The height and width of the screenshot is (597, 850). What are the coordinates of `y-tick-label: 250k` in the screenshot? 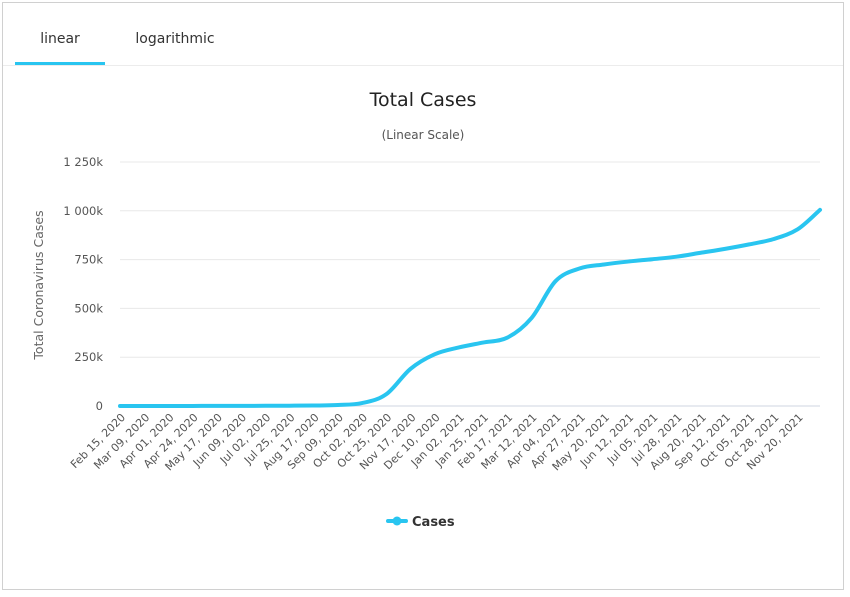 It's located at (88, 357).